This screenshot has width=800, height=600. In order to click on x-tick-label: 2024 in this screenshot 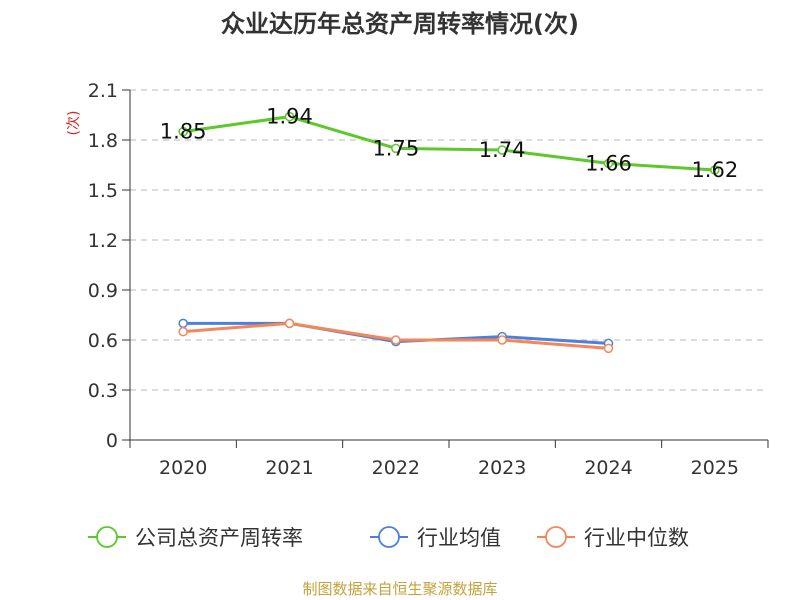, I will do `click(608, 468)`.